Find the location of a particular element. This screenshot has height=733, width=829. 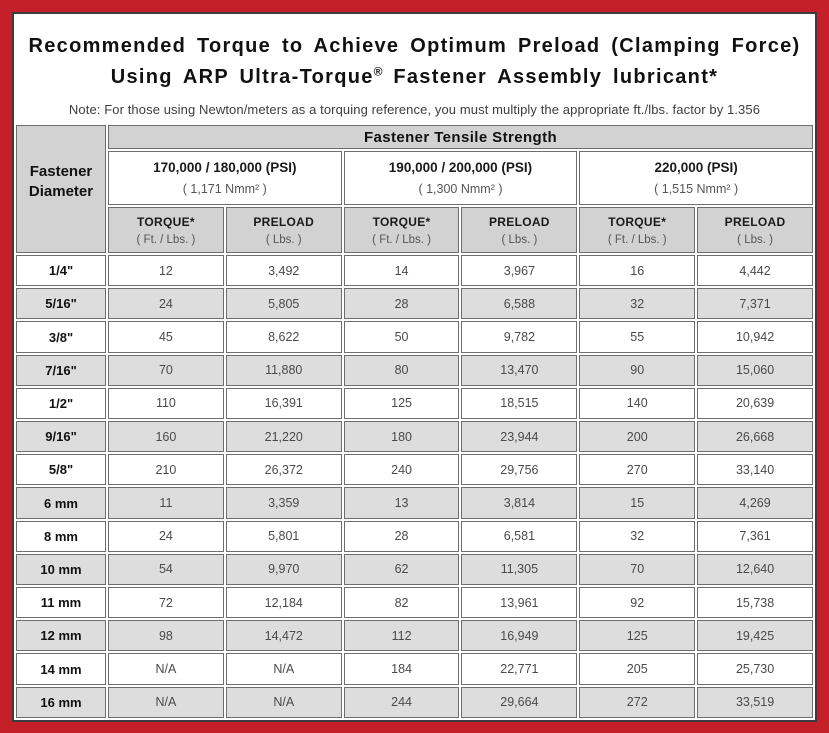

table-row: 8 mm 24 5,801 28 6,581 32 7,361 is located at coordinates (414, 536).